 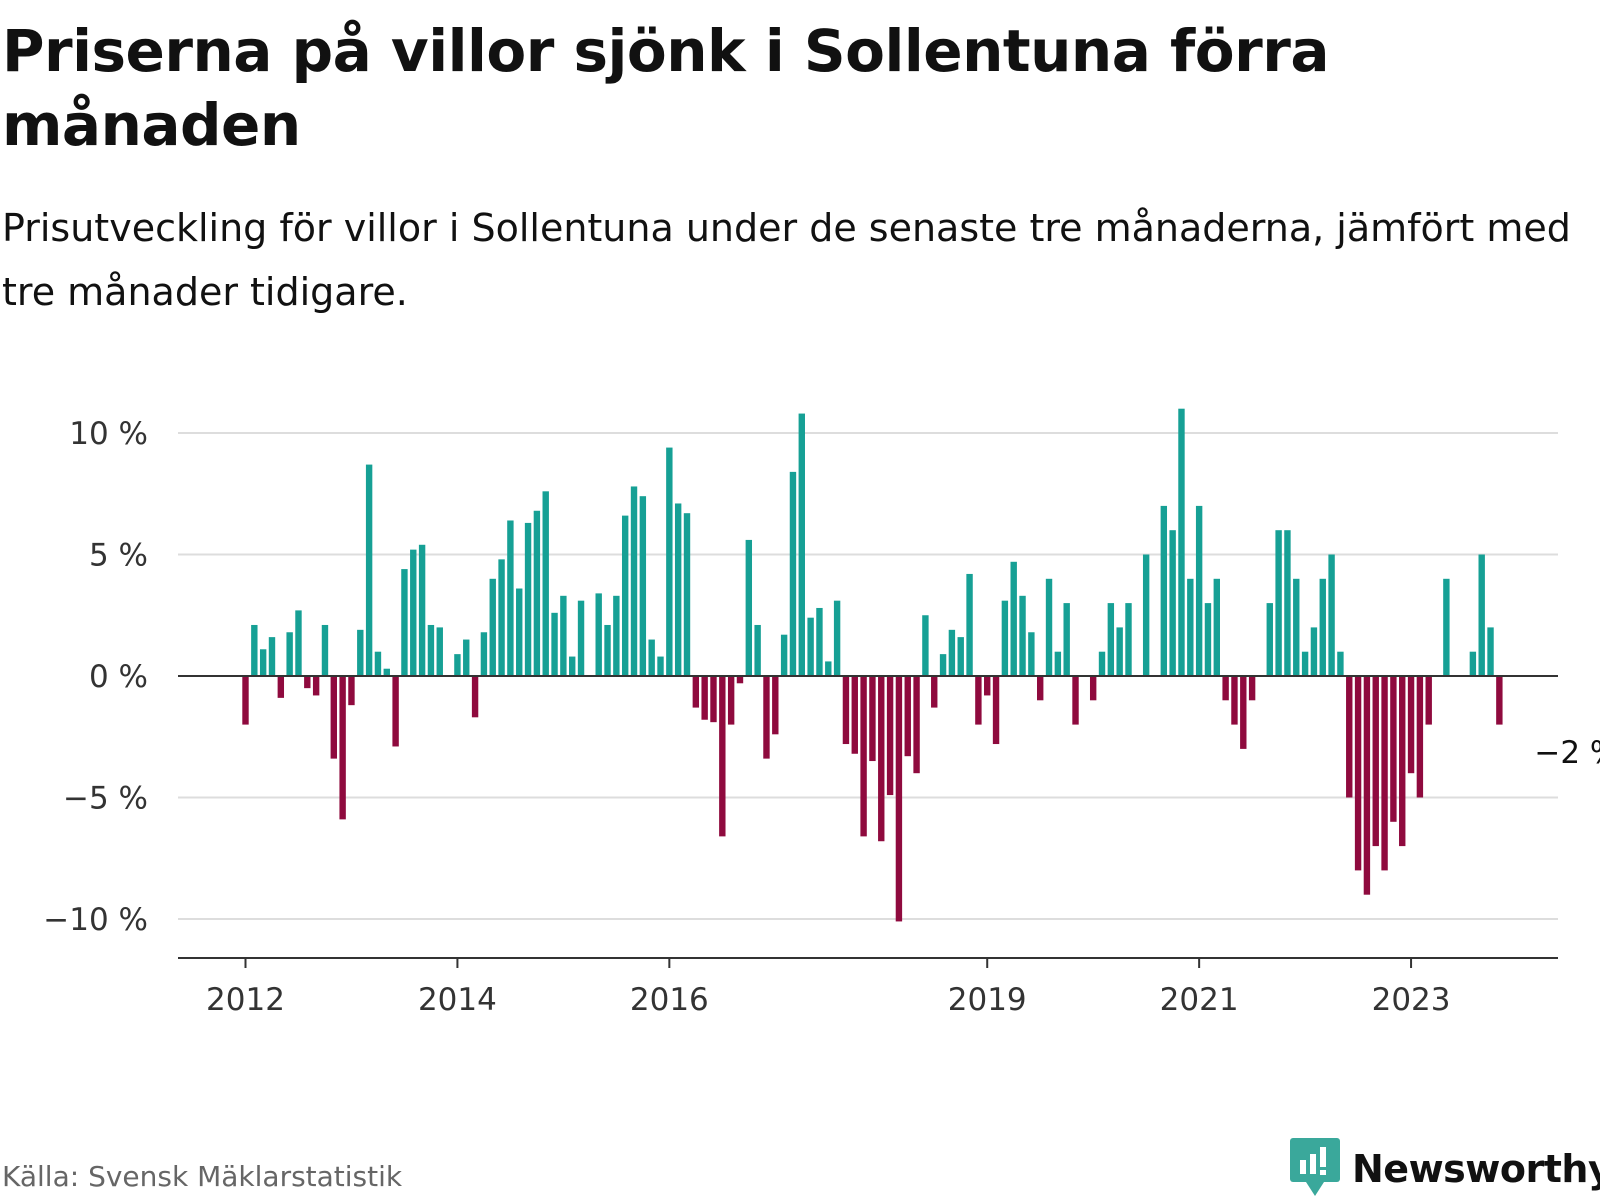 I want to click on x-tick-label: 2023, so click(x=1411, y=1000).